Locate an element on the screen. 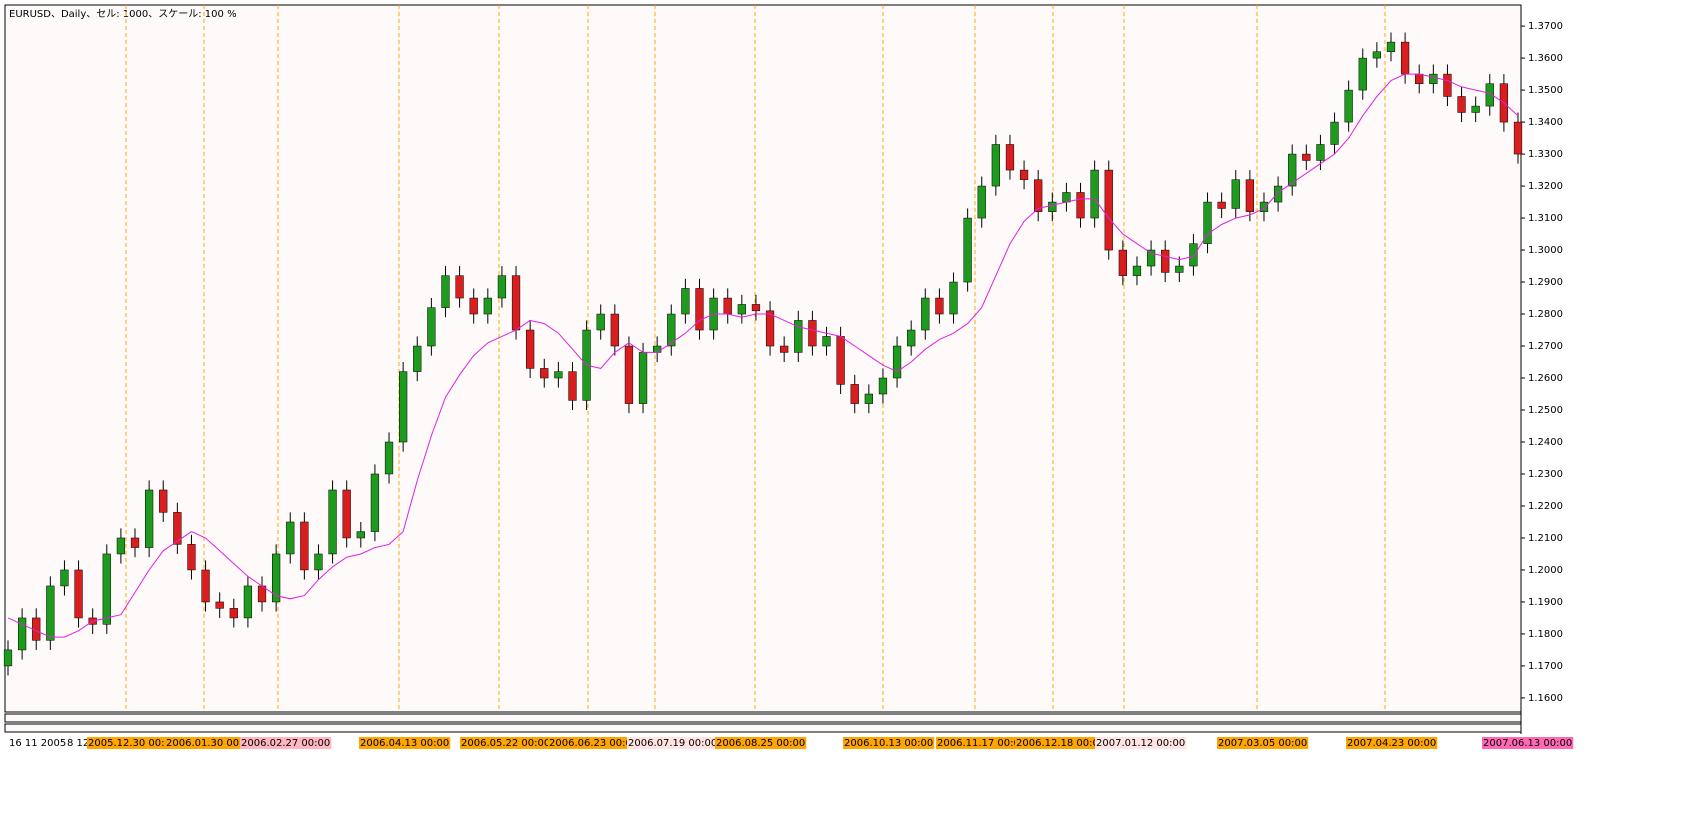  time-label: 2007.04.23 00:00 is located at coordinates (1391, 743).